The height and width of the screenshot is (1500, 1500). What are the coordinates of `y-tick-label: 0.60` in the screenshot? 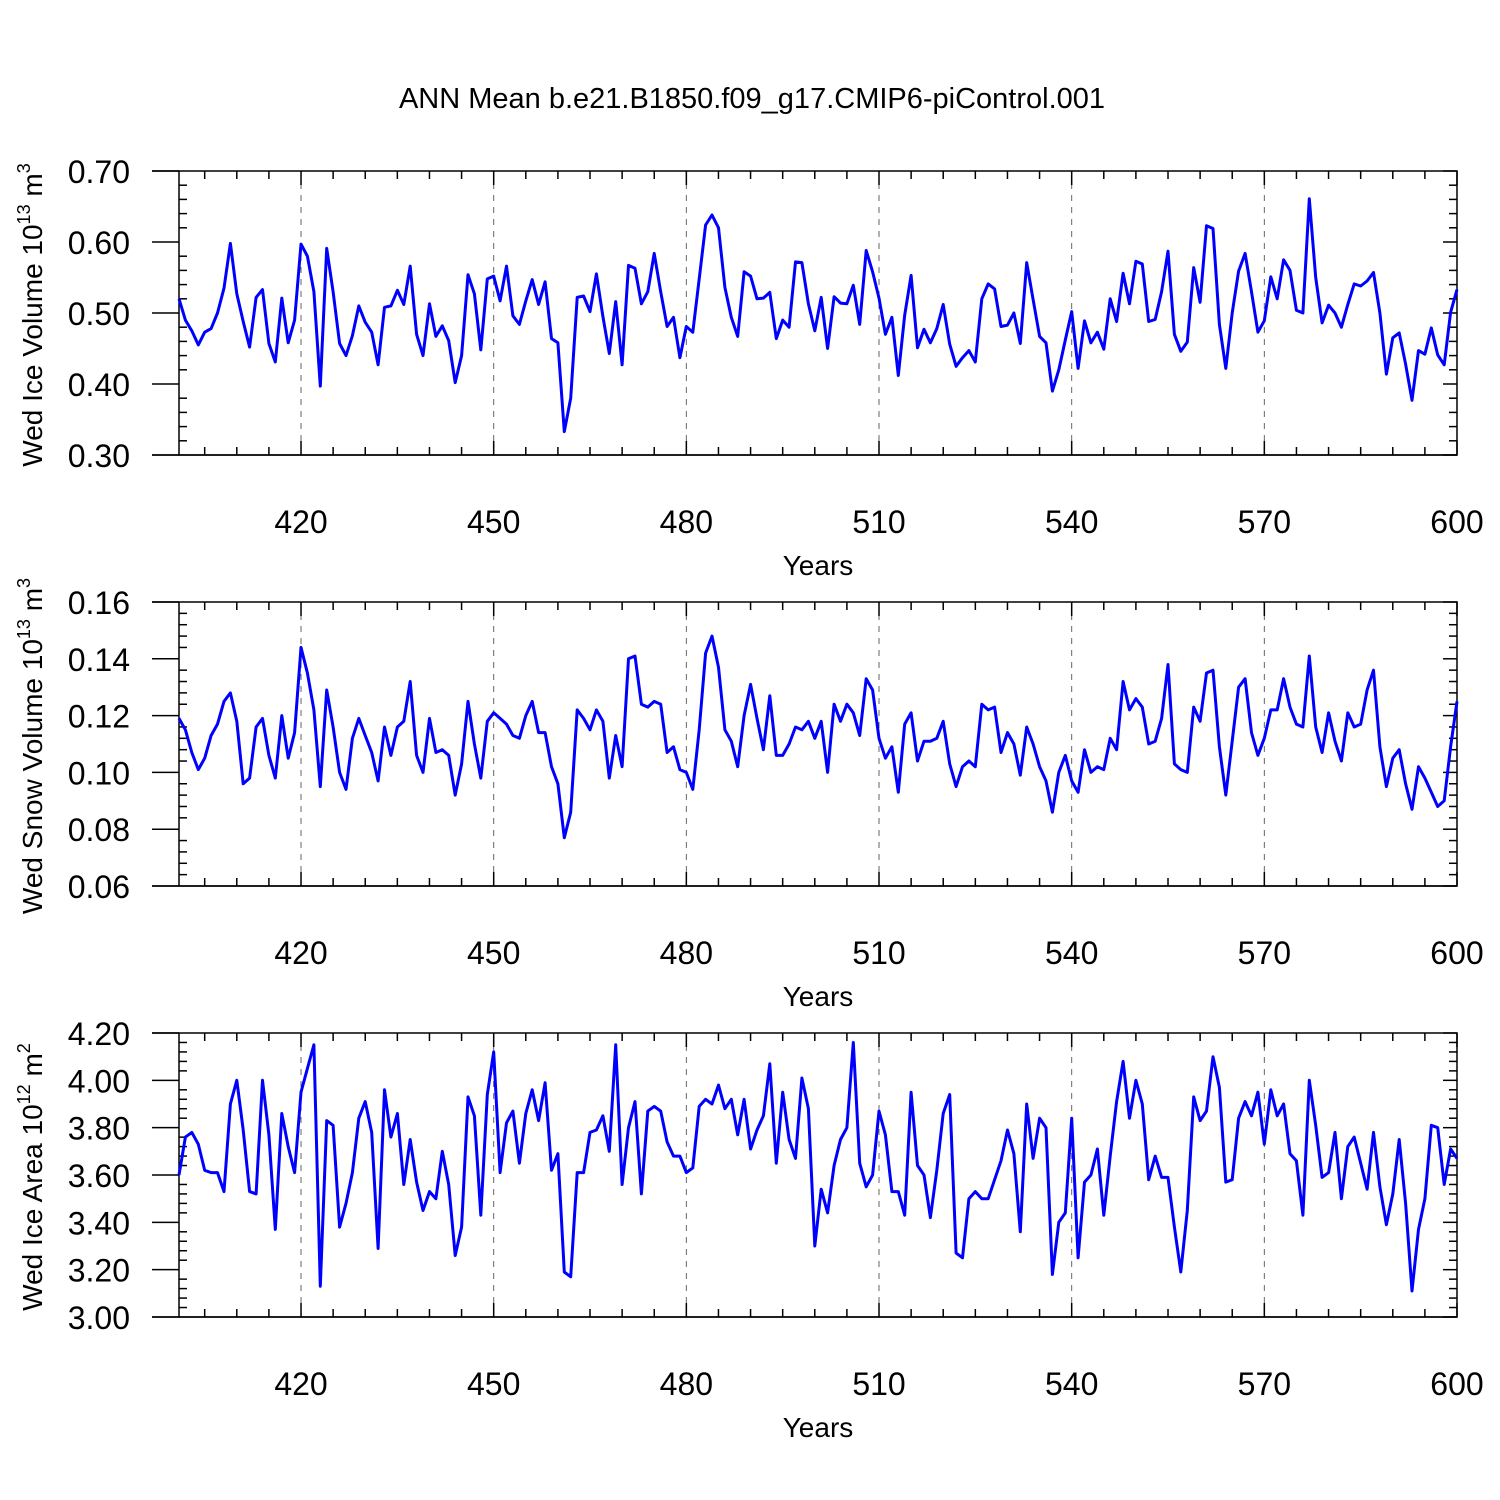 It's located at (99, 243).